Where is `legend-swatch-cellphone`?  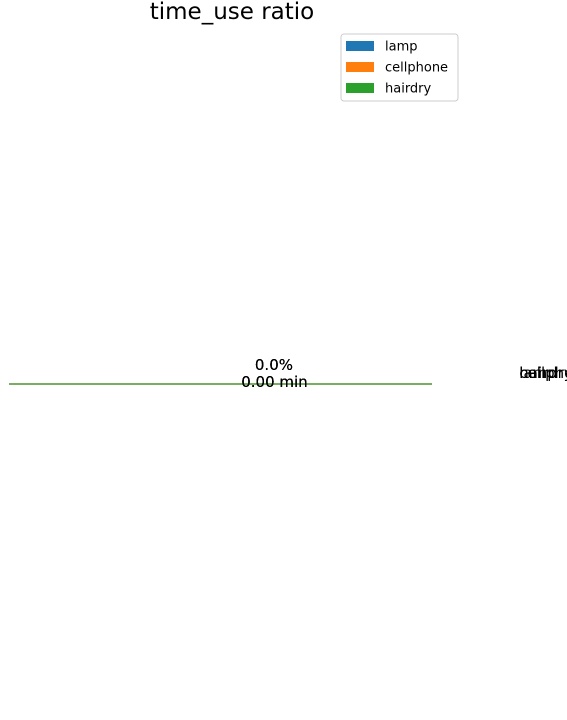
legend-swatch-cellphone is located at coordinates (360, 67).